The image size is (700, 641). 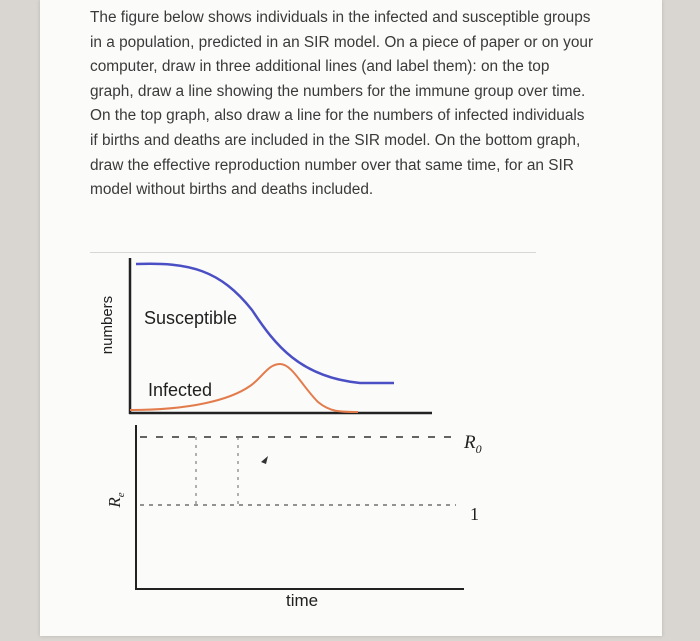 What do you see at coordinates (302, 600) in the screenshot?
I see `x-axis-label-time: time` at bounding box center [302, 600].